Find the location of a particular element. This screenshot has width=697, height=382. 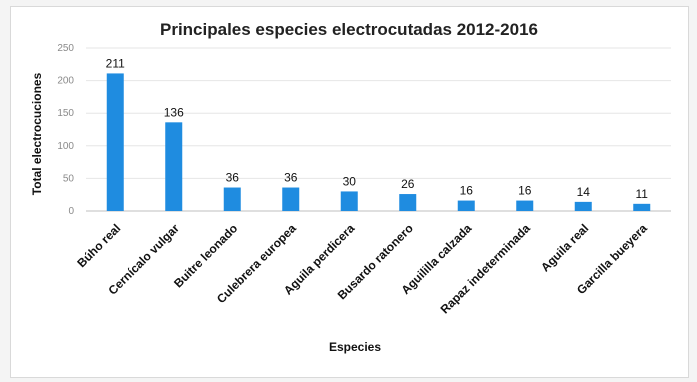

y-tick-label: 100 is located at coordinates (65, 146).